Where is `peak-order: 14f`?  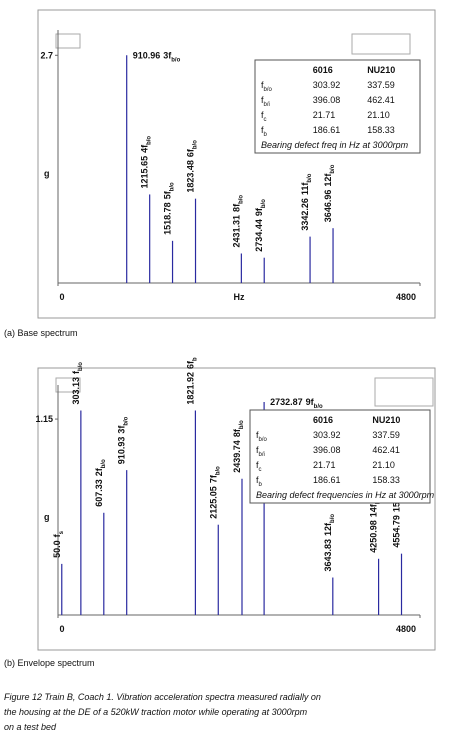
peak-order: 14f is located at coordinates (374, 510).